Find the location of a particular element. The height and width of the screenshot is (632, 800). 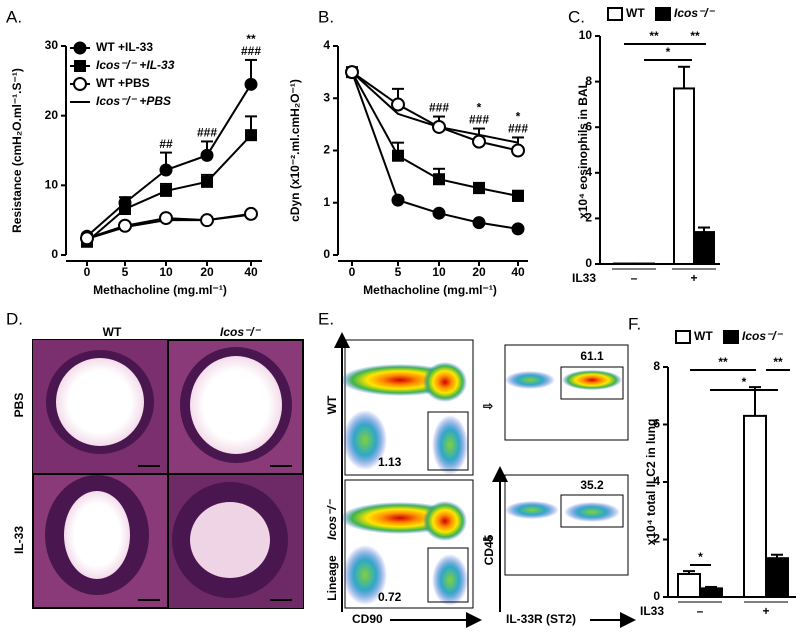

row-label: PBS is located at coordinates (19, 405).